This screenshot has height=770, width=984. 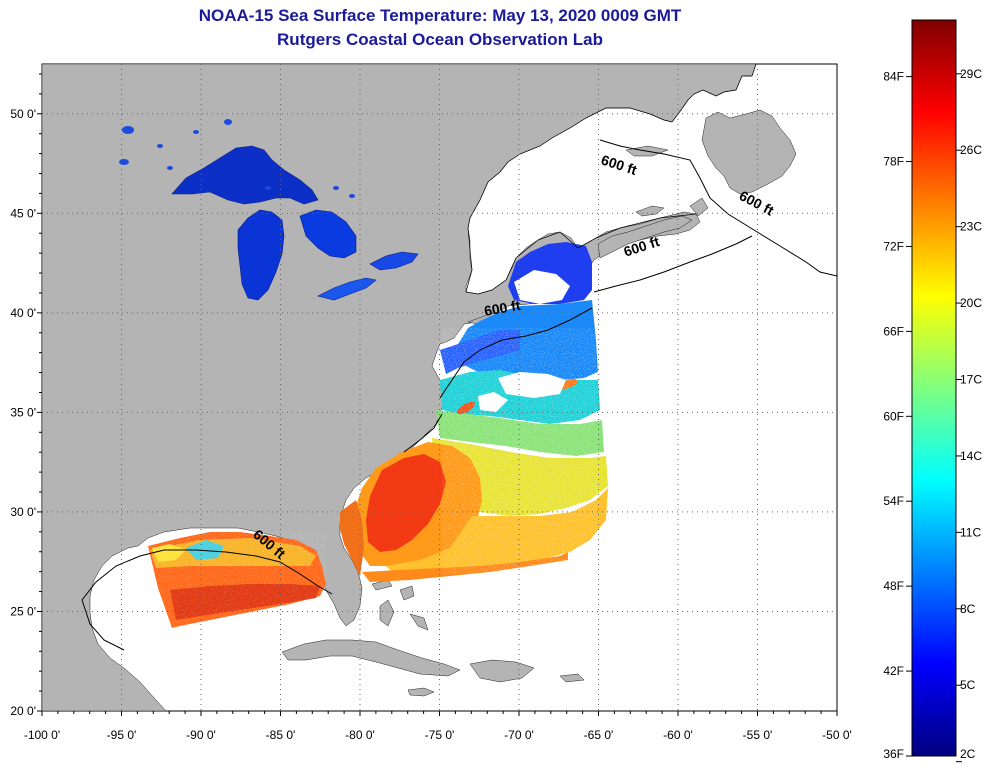 What do you see at coordinates (893, 586) in the screenshot?
I see `colorbar-f-label: 48F` at bounding box center [893, 586].